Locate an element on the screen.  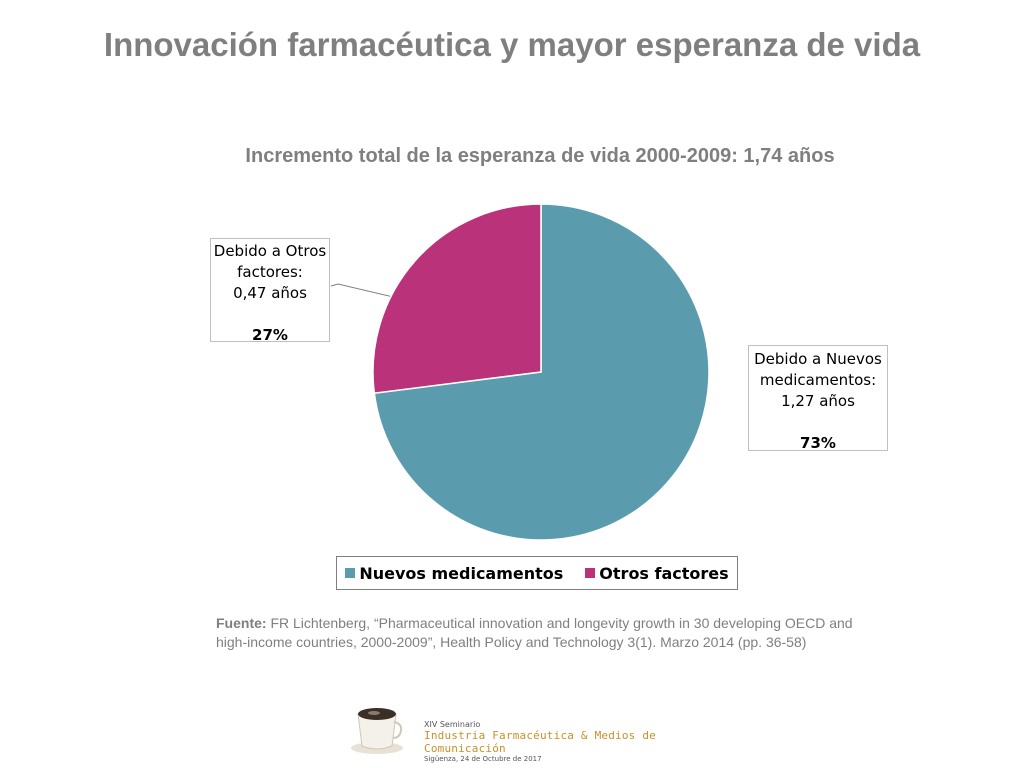
label-nuevos-line1: Debido a Nuevos is located at coordinates (818, 359).